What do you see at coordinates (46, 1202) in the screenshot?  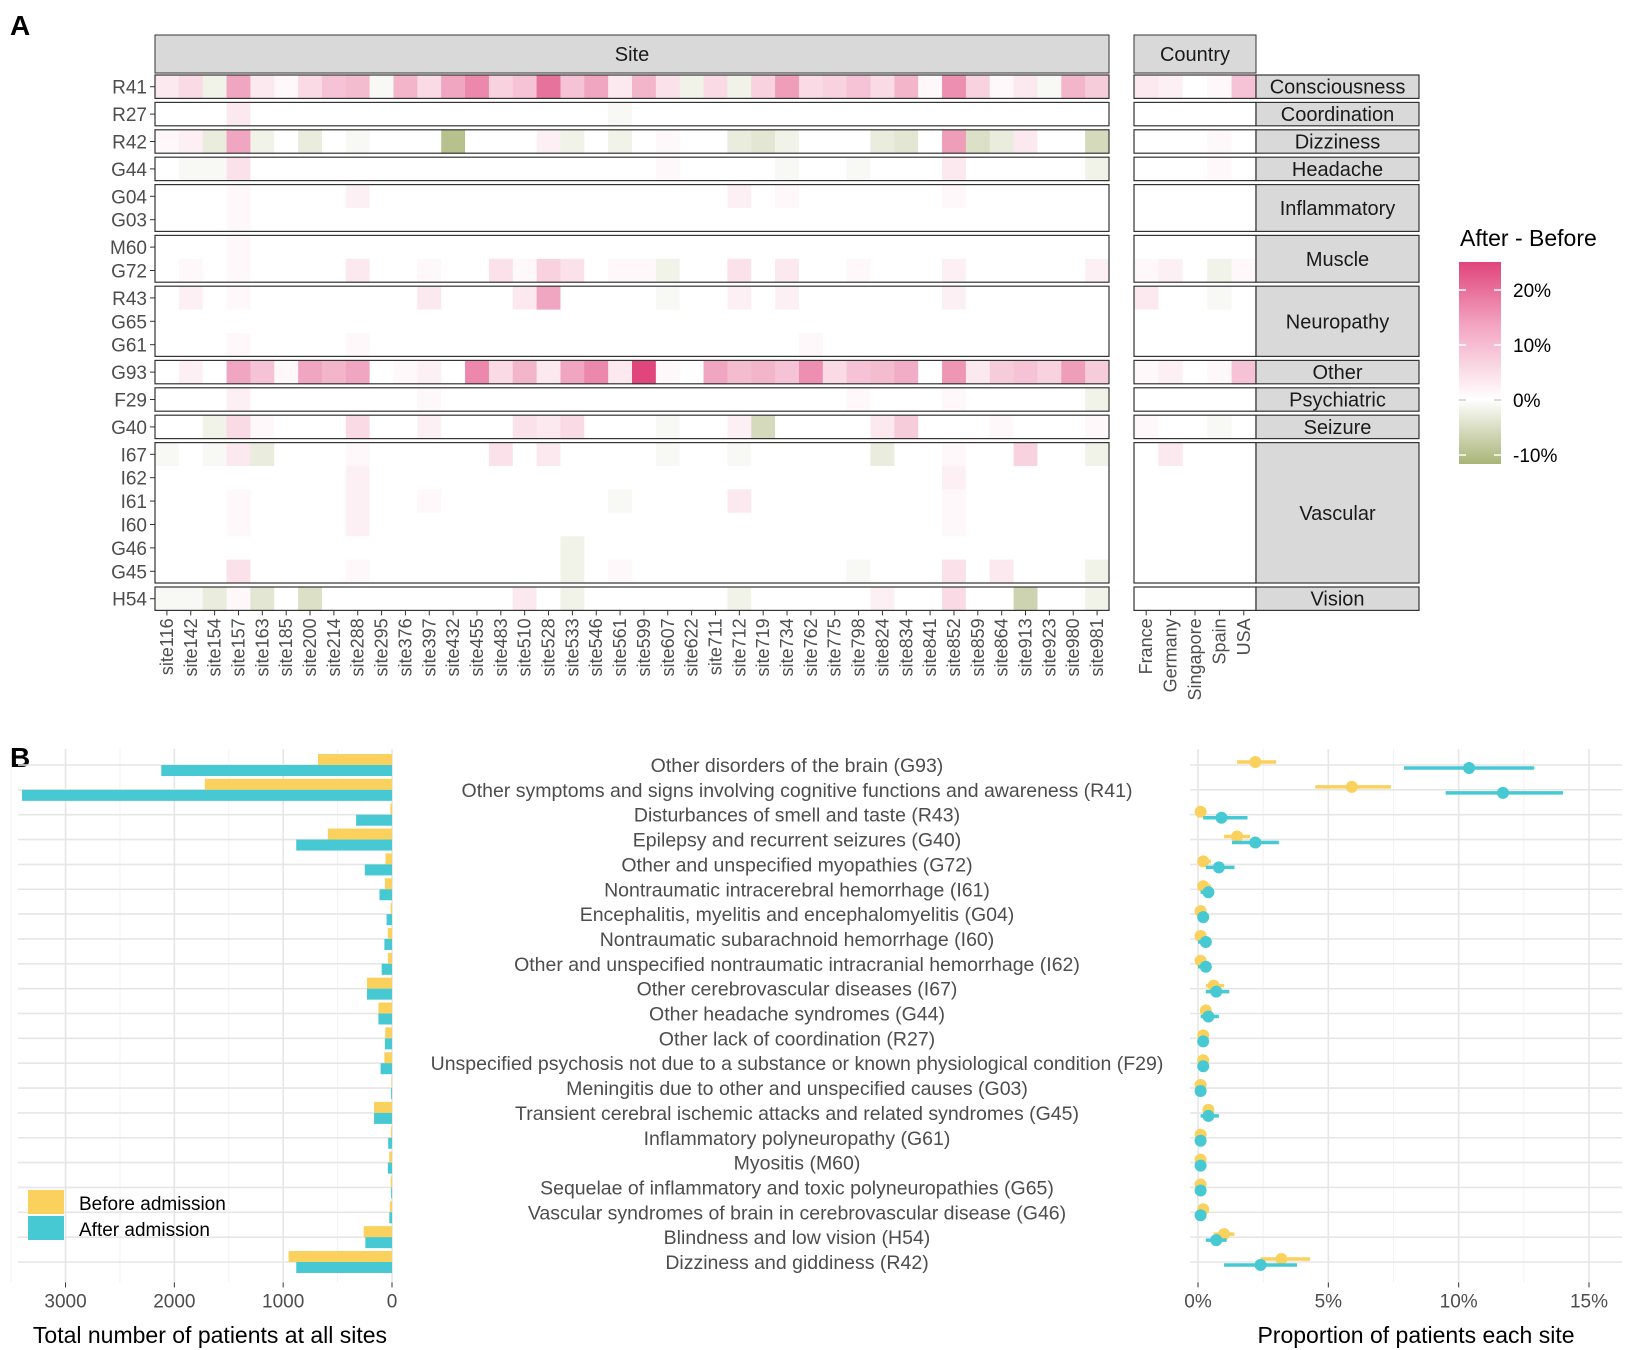 I see `legend-swatch-before` at bounding box center [46, 1202].